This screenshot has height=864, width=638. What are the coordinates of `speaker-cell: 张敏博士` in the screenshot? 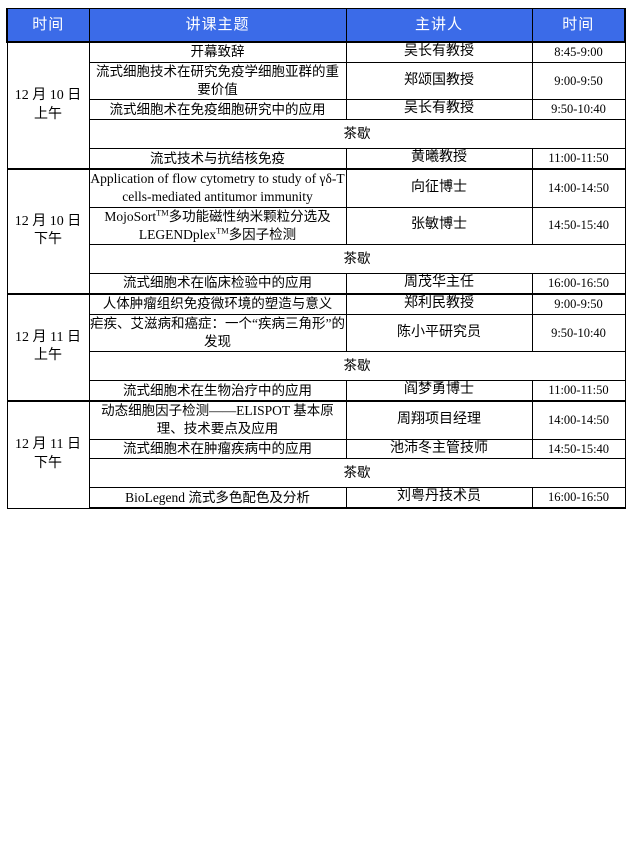 It's located at (439, 225).